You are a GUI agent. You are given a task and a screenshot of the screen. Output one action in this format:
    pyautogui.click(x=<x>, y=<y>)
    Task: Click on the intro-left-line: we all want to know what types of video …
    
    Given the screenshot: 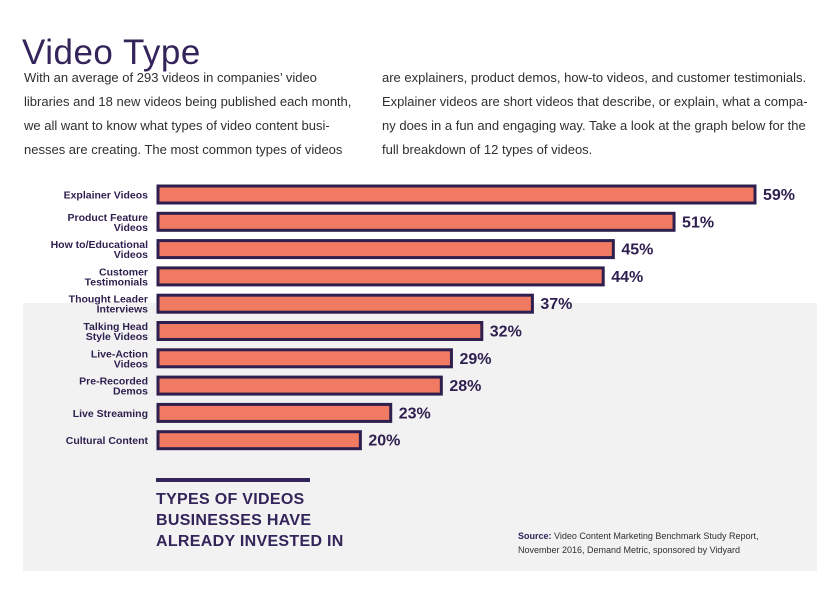 What is the action you would take?
    pyautogui.click(x=177, y=125)
    